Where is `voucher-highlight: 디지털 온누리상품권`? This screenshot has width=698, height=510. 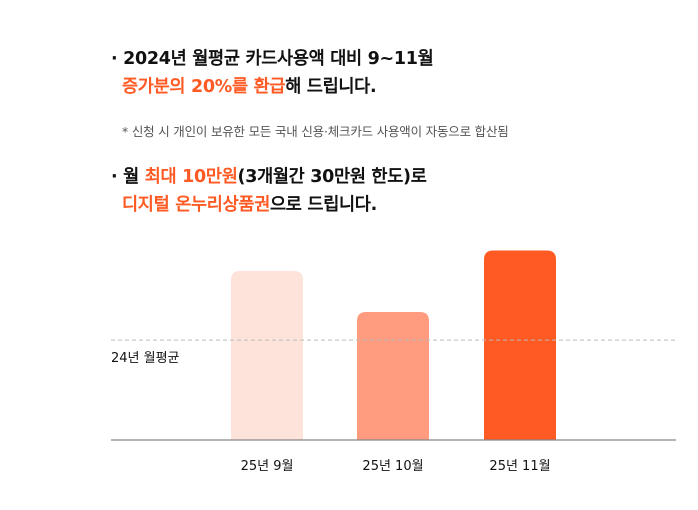
voucher-highlight: 디지털 온누리상품권 is located at coordinates (196, 205).